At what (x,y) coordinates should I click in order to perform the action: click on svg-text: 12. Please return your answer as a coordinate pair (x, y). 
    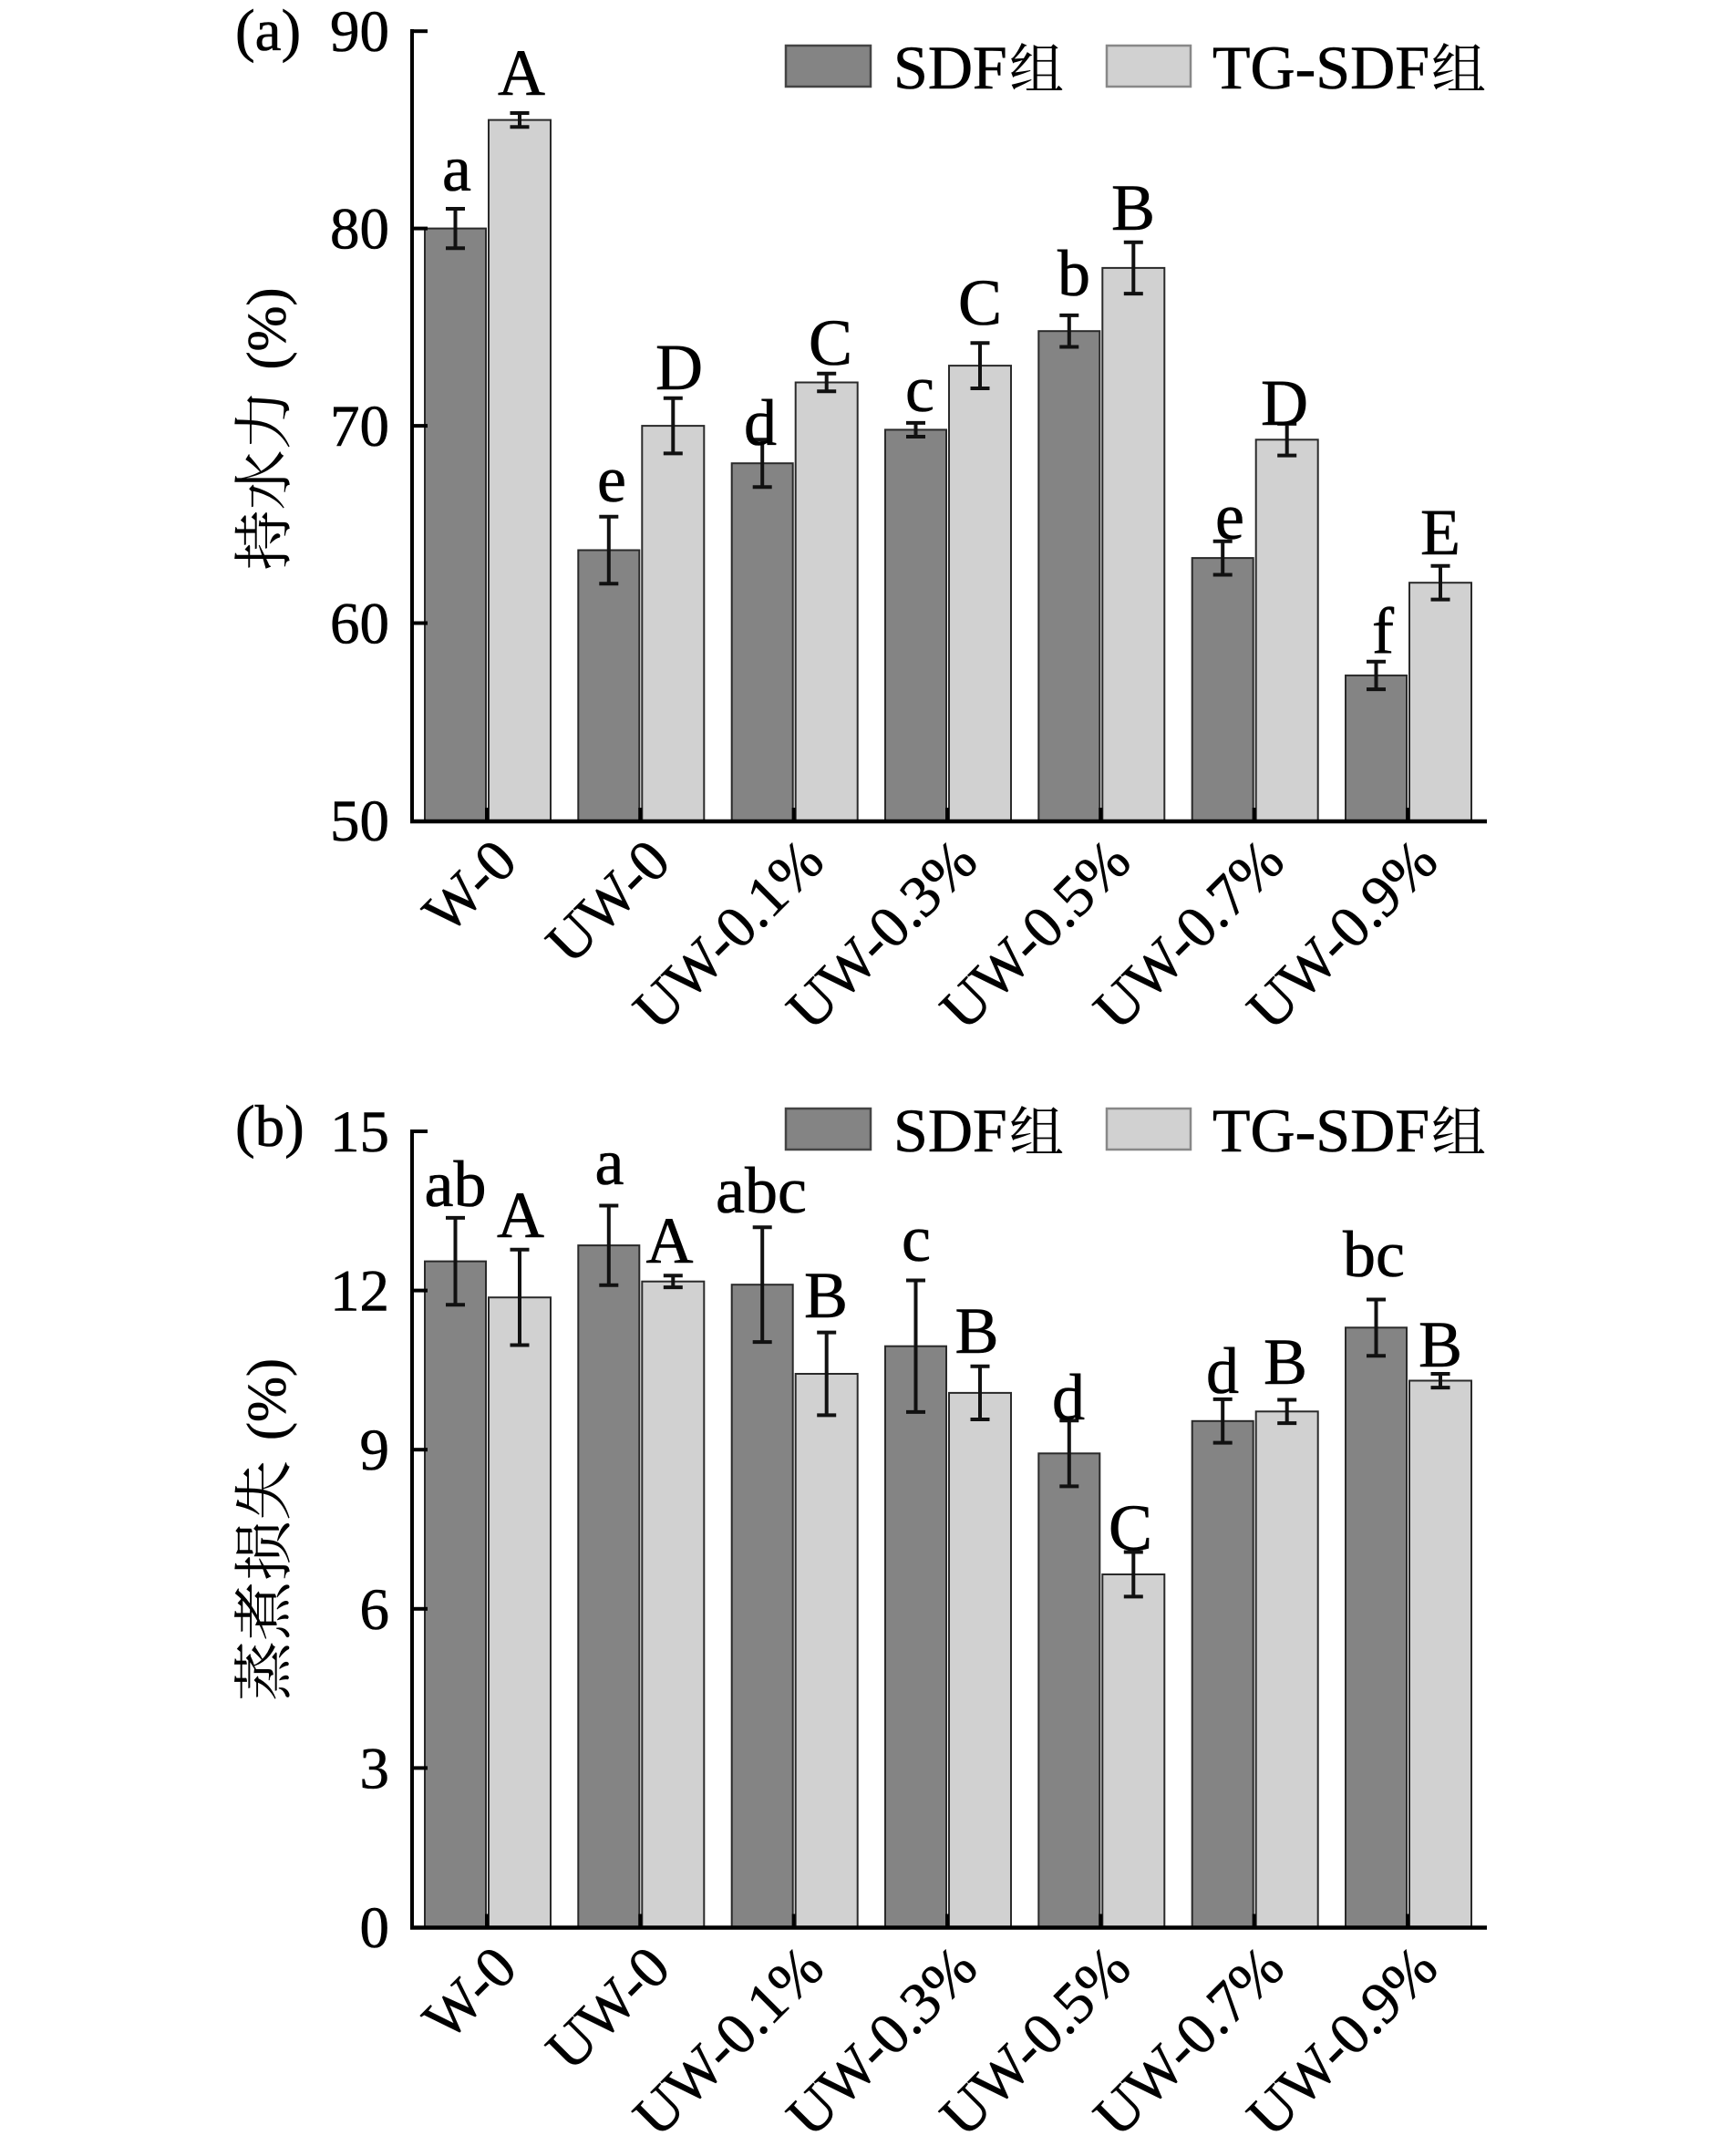
    Looking at the image, I should click on (359, 1292).